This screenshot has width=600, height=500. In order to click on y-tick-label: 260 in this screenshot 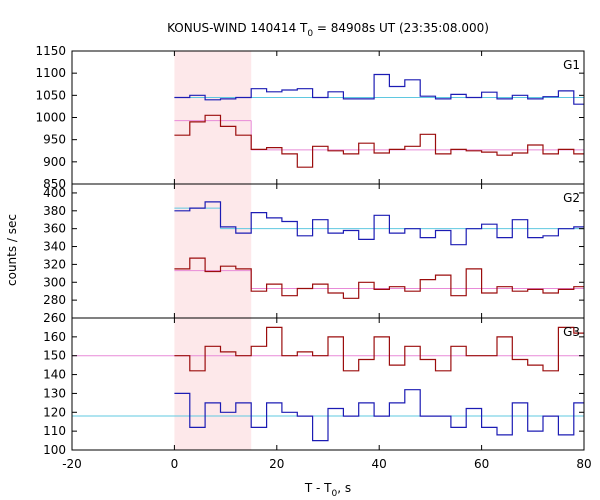, I will do `click(54, 318)`.